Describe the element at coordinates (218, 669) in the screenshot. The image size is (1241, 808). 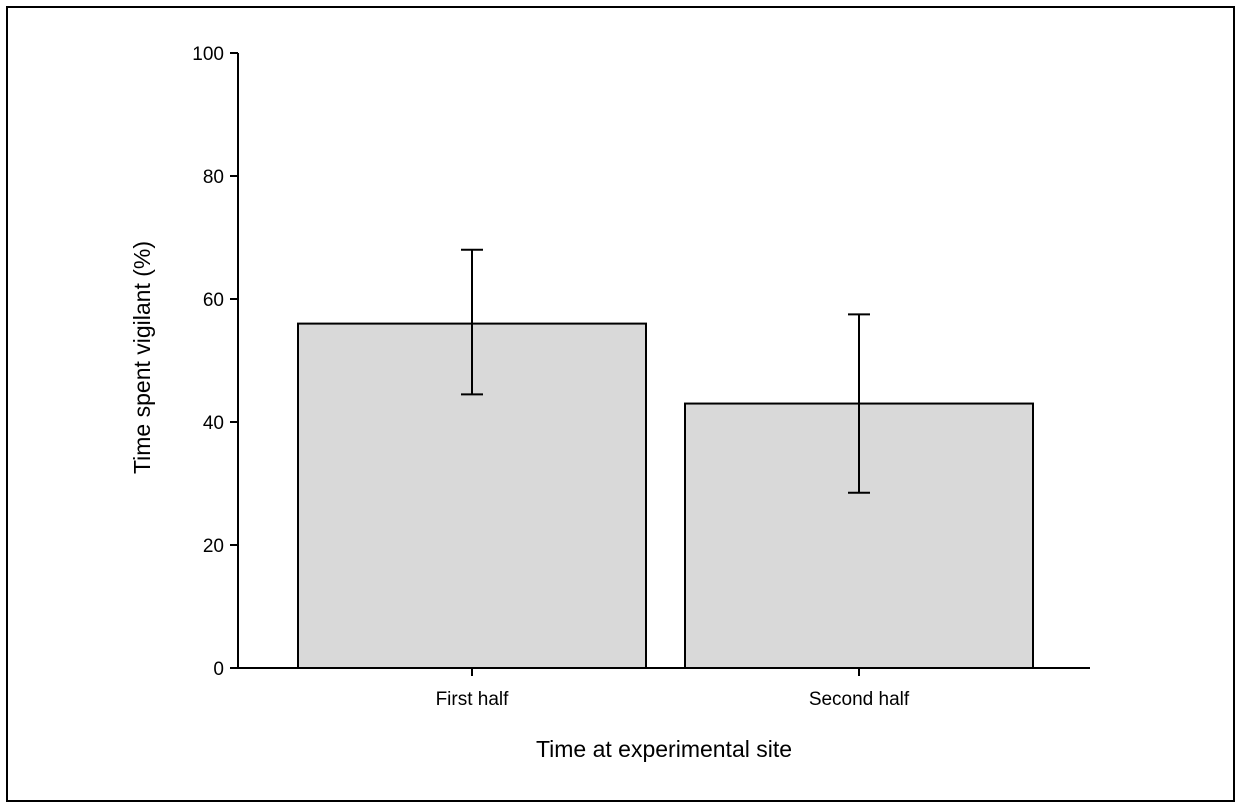
I see `y-tick-label-0: 0` at that location.